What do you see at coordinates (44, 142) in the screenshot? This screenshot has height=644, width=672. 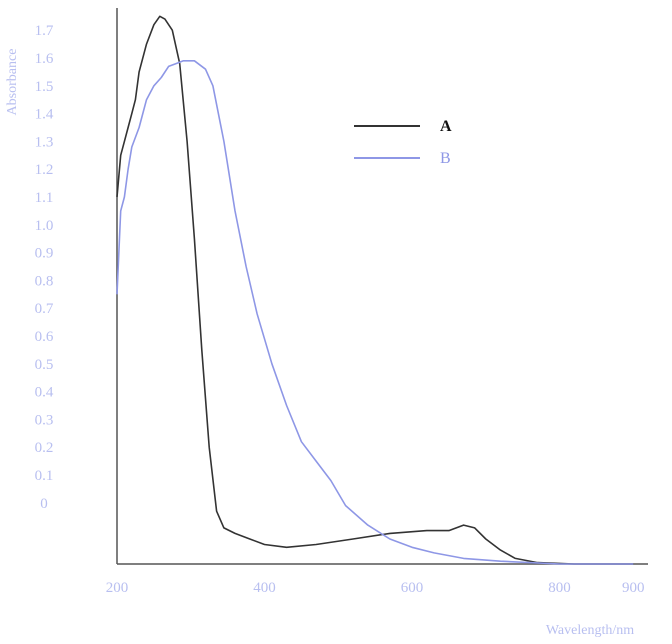 I see `y-tick-label: 1.3` at bounding box center [44, 142].